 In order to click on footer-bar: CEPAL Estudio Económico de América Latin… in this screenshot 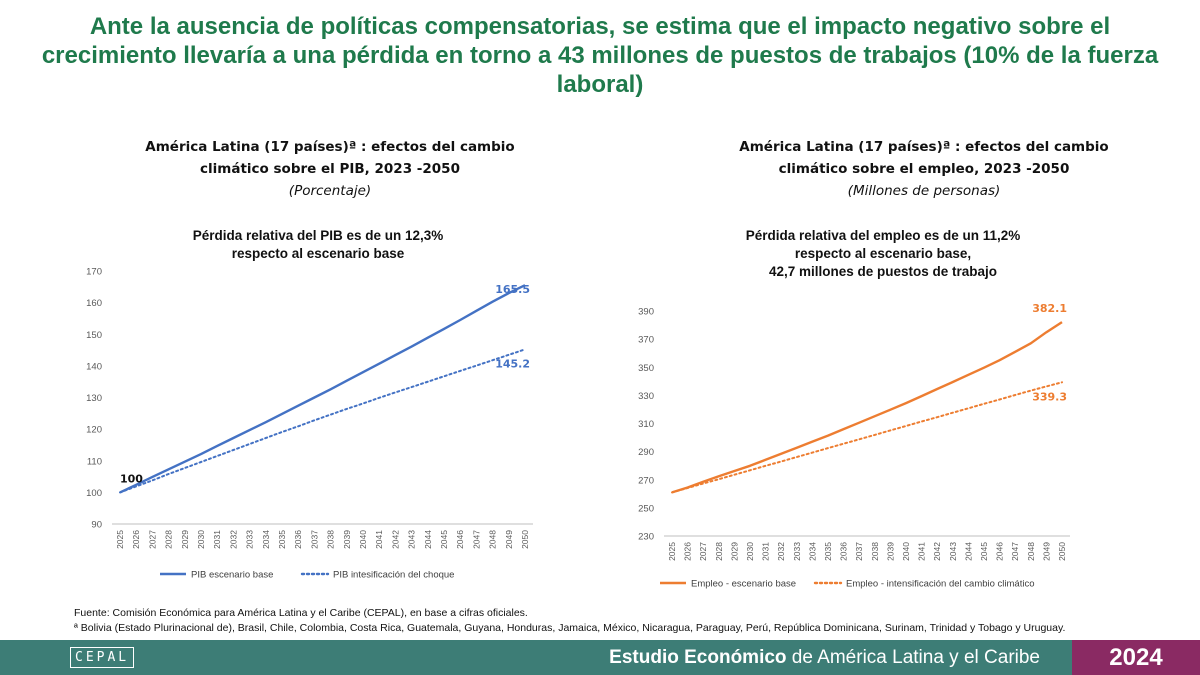, I will do `click(600, 657)`.